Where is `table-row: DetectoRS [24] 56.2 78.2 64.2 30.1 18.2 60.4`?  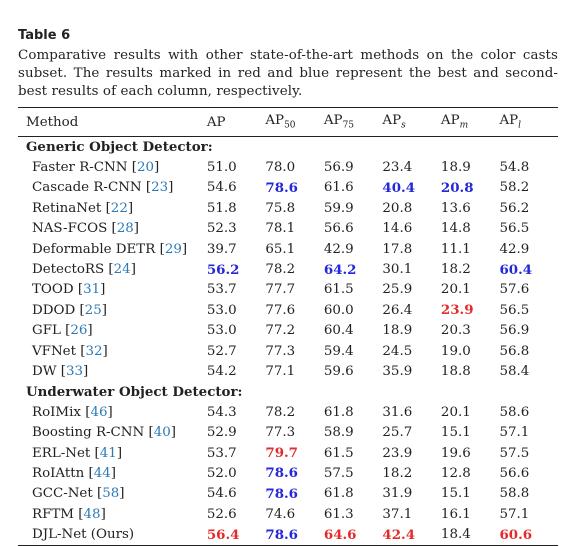
table-row: DetectoRS [24] 56.2 78.2 64.2 30.1 18.2 60.4 is located at coordinates (288, 269).